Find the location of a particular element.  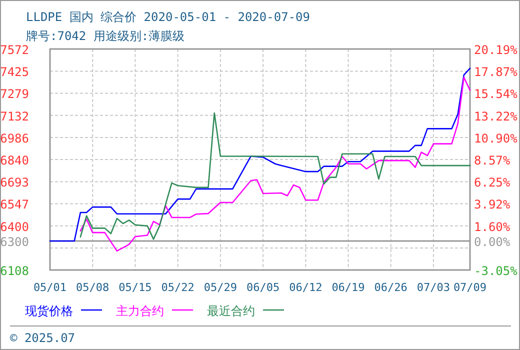

x-tick-label: 06/26 is located at coordinates (391, 287).